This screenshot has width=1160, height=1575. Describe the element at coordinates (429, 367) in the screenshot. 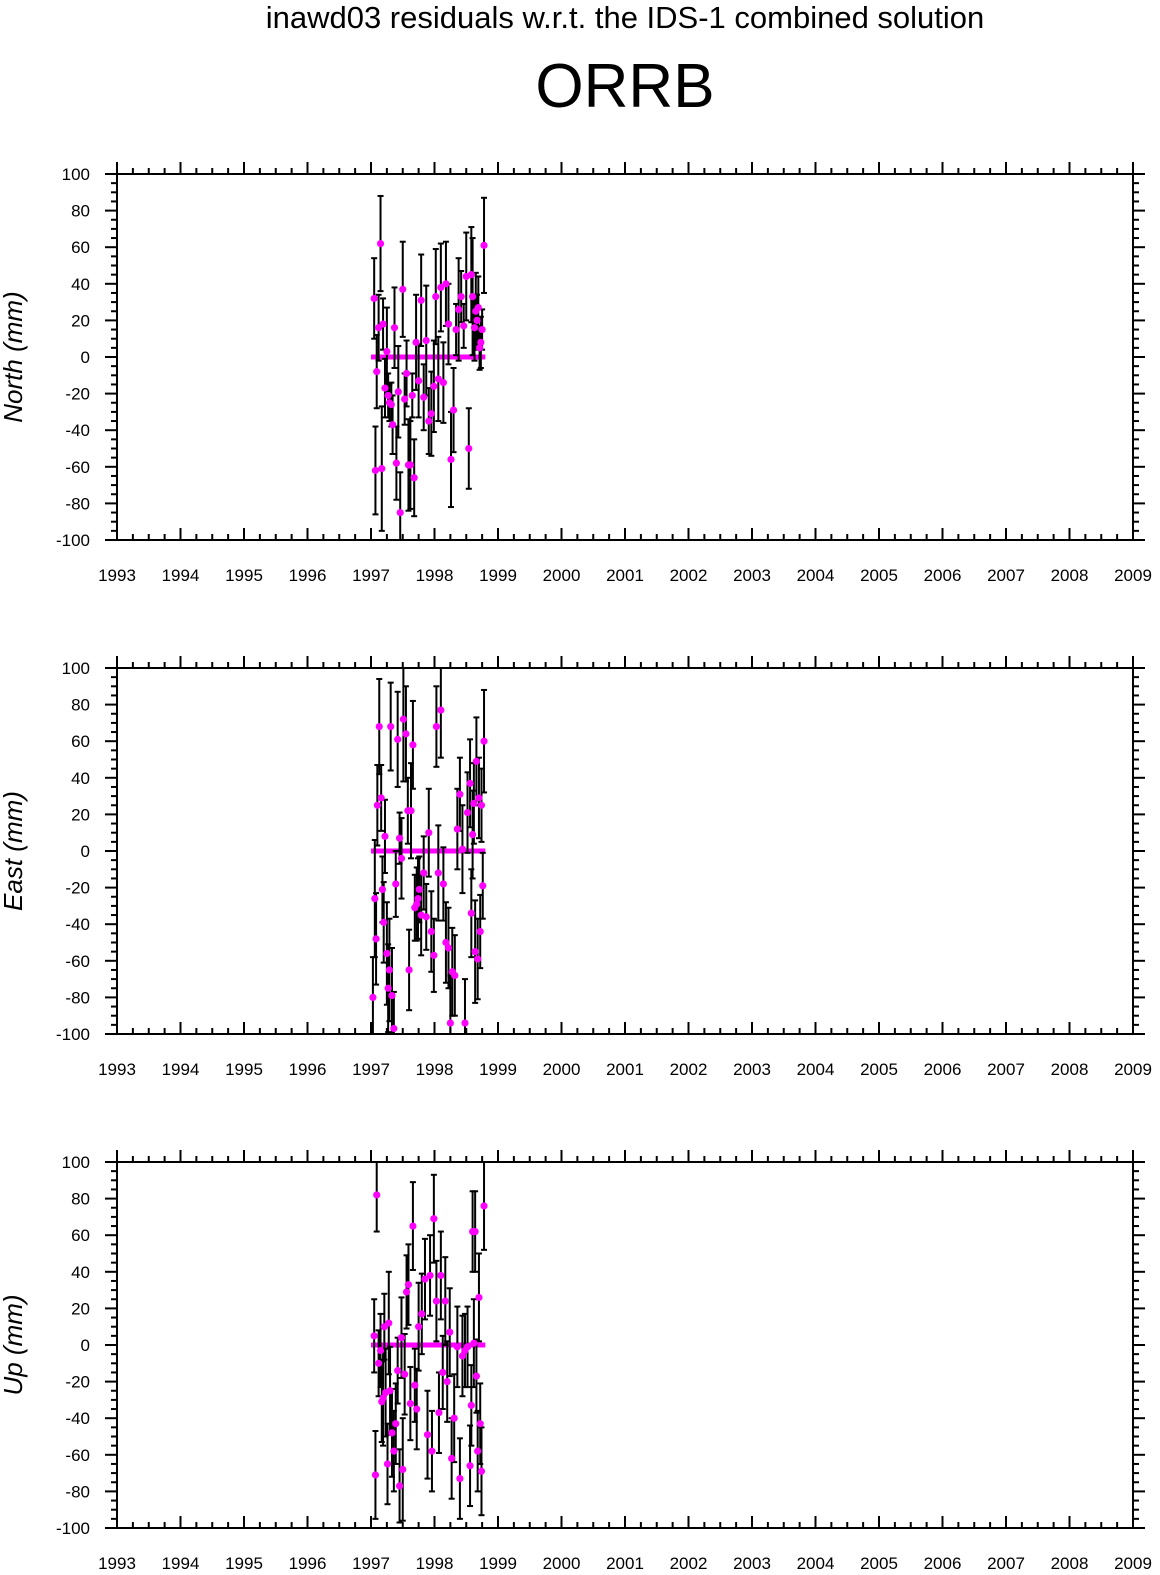

I see `north-mm-data` at that location.